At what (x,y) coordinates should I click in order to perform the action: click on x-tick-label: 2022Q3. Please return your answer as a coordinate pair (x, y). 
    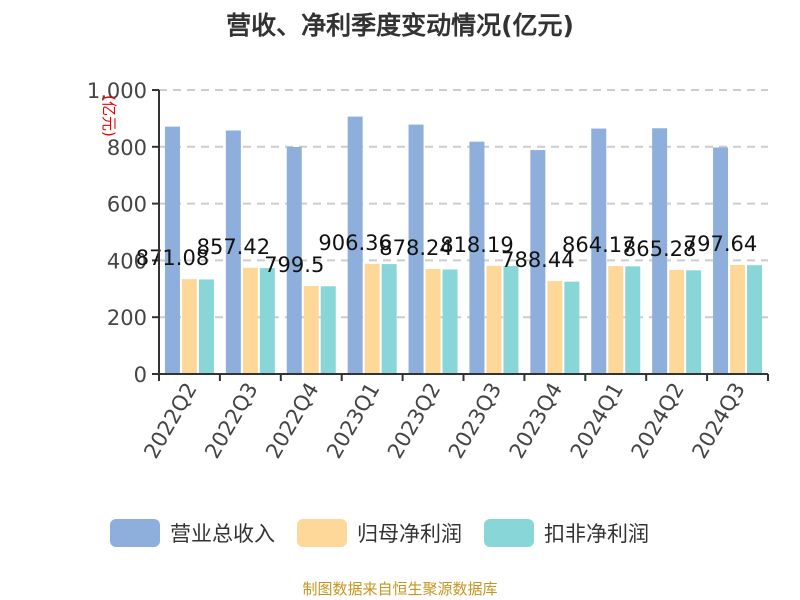
    Looking at the image, I should click on (231, 421).